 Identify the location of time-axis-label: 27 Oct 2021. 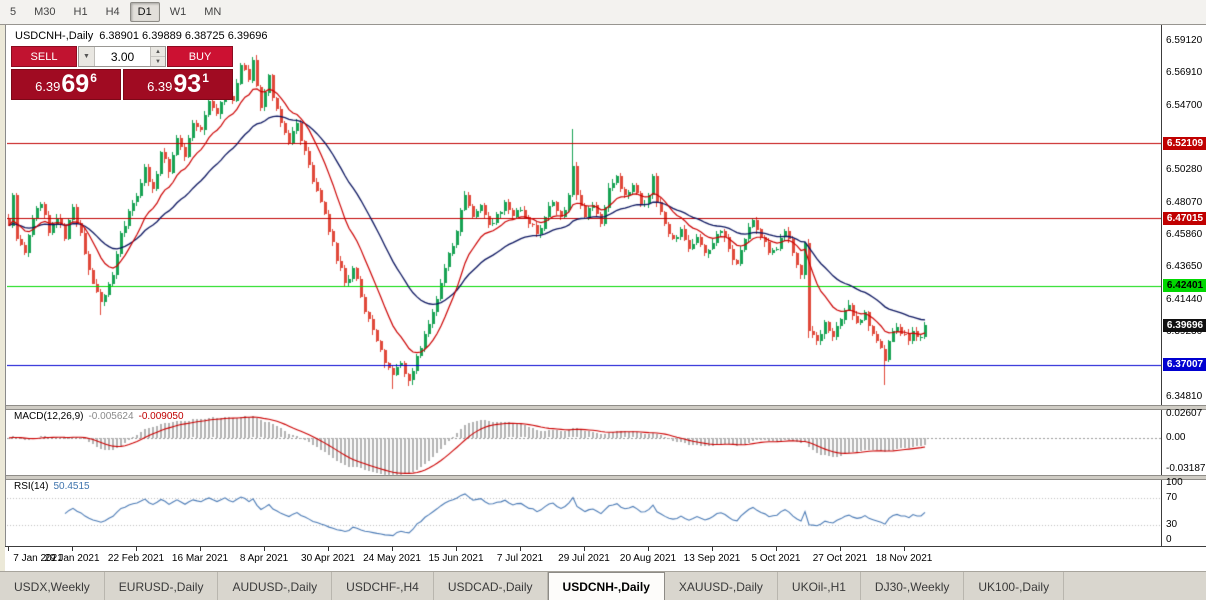
(840, 558).